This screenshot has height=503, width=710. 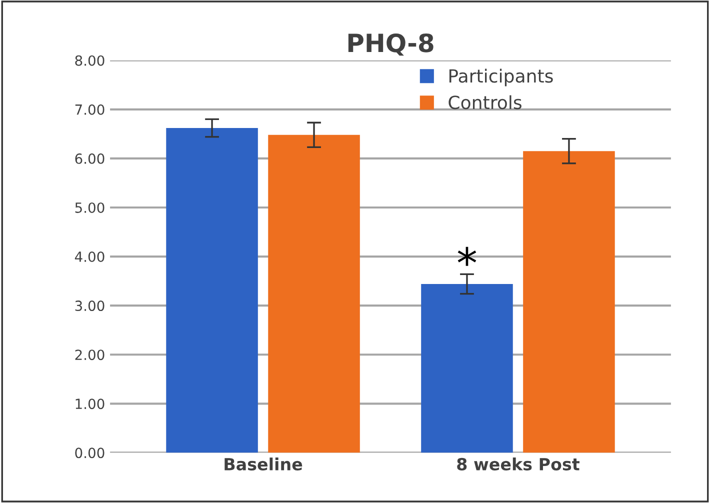 I want to click on y-tick-label: 0.00, so click(x=89, y=453).